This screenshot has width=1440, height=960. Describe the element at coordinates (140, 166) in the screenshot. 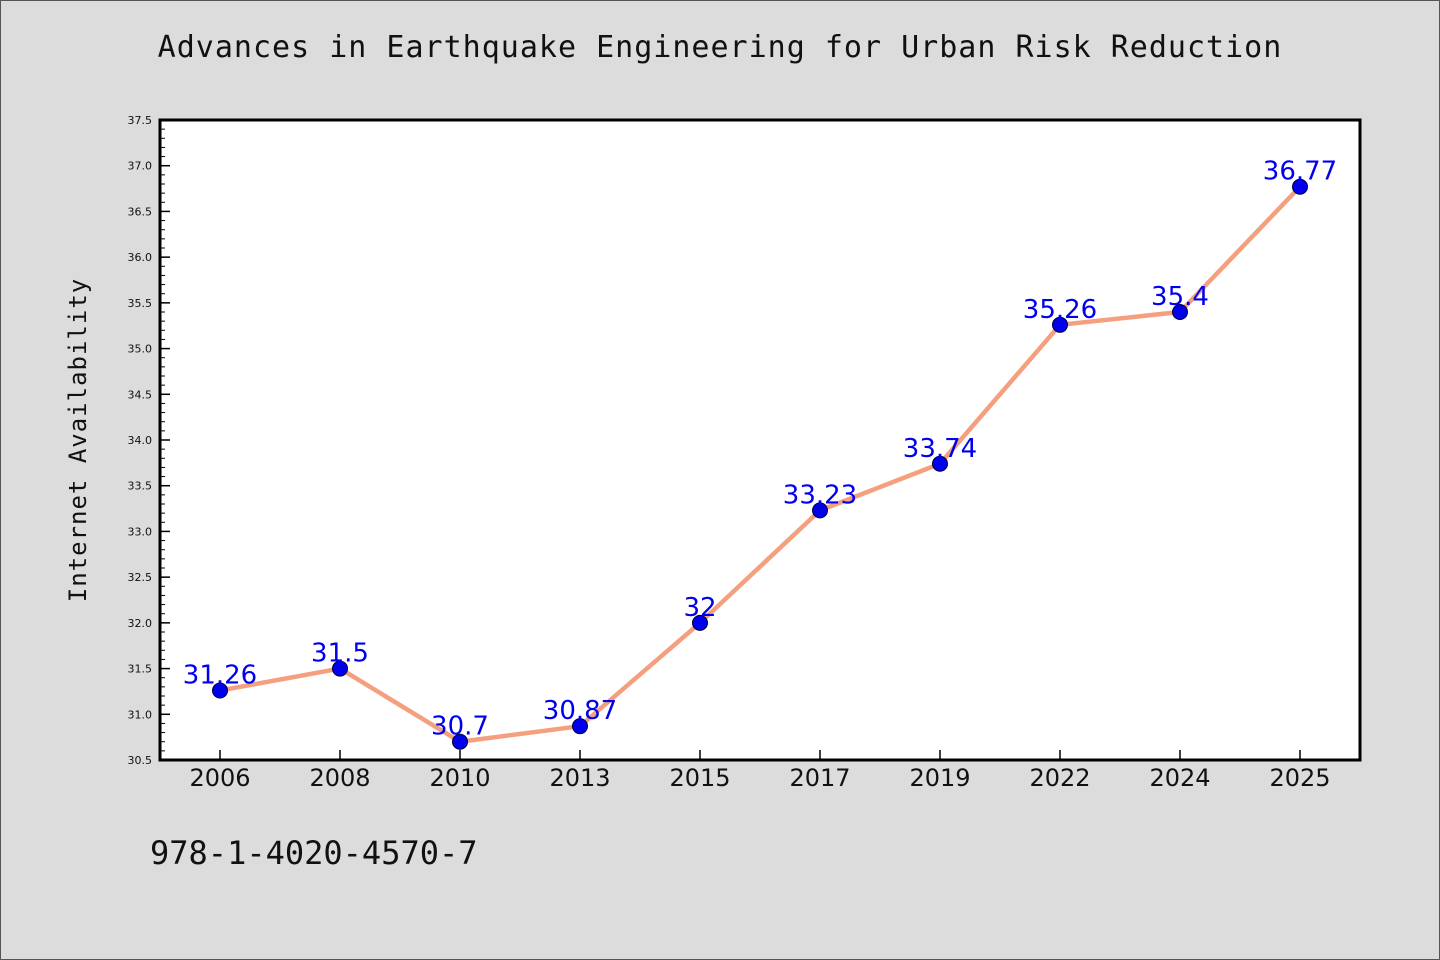

I see `y-tick-label: 37.0` at that location.